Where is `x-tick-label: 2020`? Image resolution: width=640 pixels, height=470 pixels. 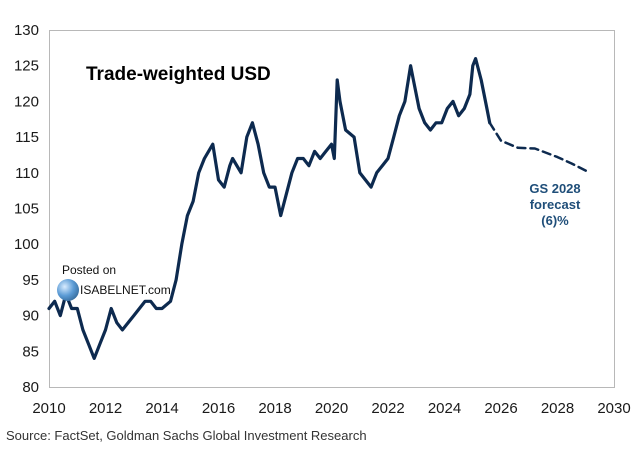 x-tick-label: 2020 is located at coordinates (331, 408).